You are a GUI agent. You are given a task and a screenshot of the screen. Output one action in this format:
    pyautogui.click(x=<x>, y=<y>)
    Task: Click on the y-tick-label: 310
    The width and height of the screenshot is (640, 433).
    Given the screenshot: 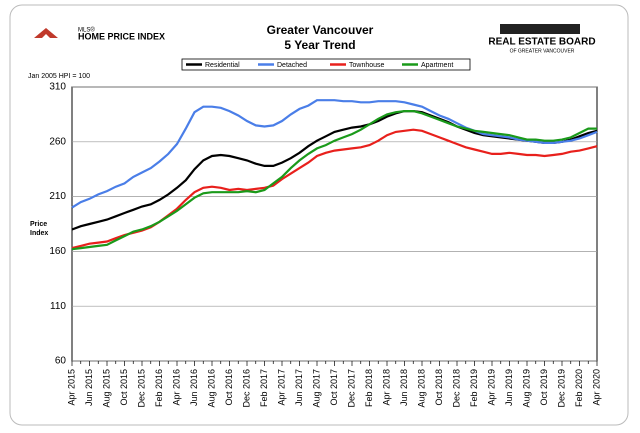 What is the action you would take?
    pyautogui.click(x=57, y=87)
    